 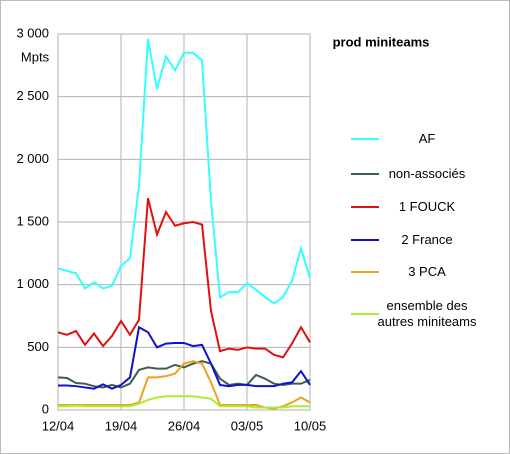 I want to click on y-tick-label: 1 500, so click(x=32, y=220).